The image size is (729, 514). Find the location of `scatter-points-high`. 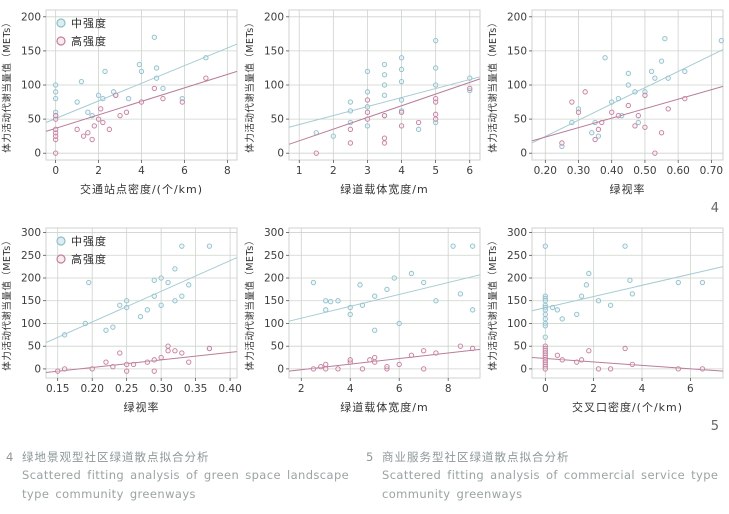

scatter-points-high is located at coordinates (131, 115).